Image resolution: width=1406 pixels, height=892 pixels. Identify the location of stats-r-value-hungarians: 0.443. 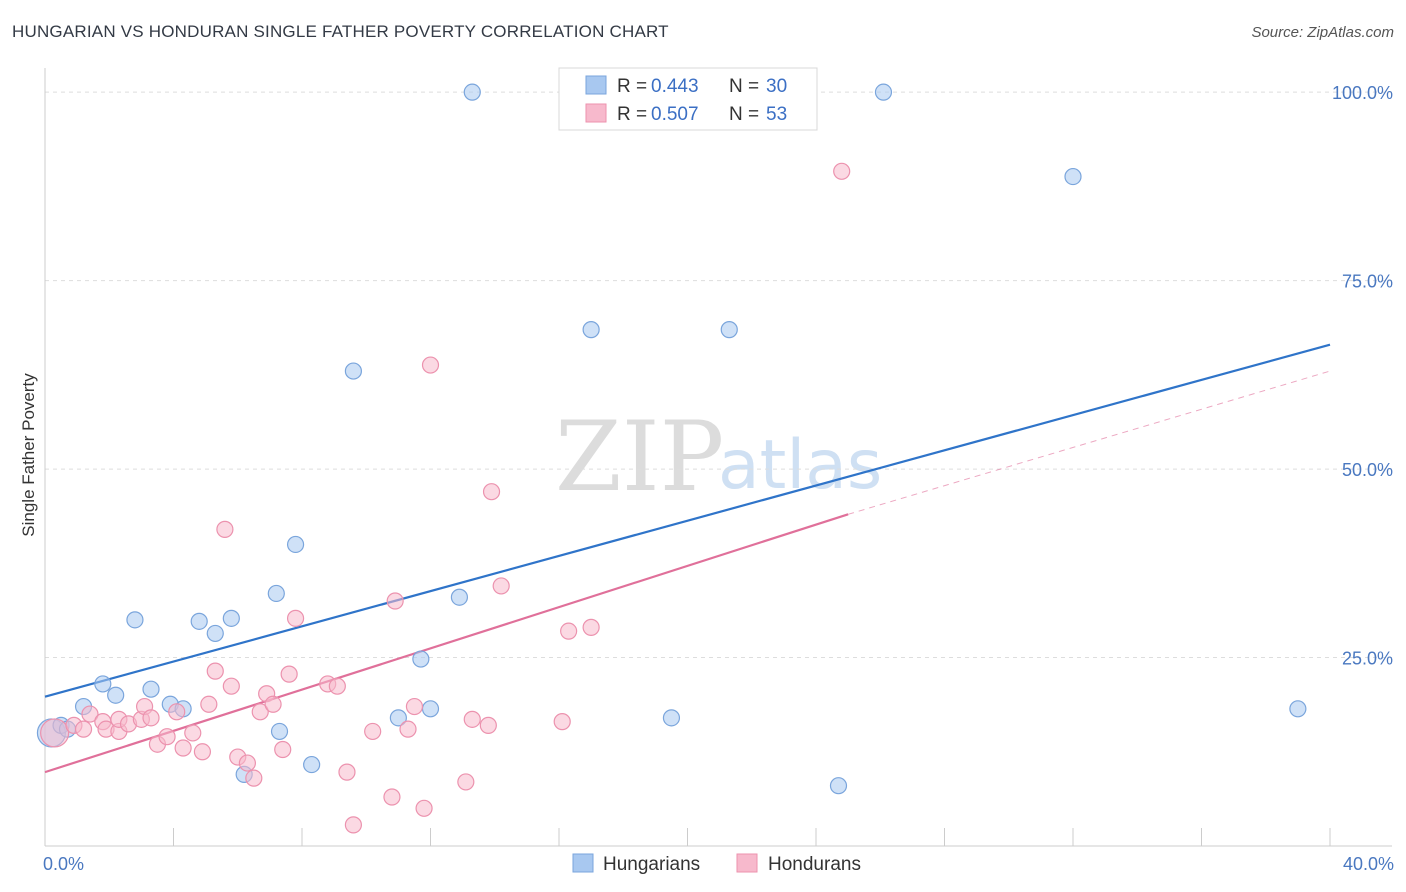
(675, 86).